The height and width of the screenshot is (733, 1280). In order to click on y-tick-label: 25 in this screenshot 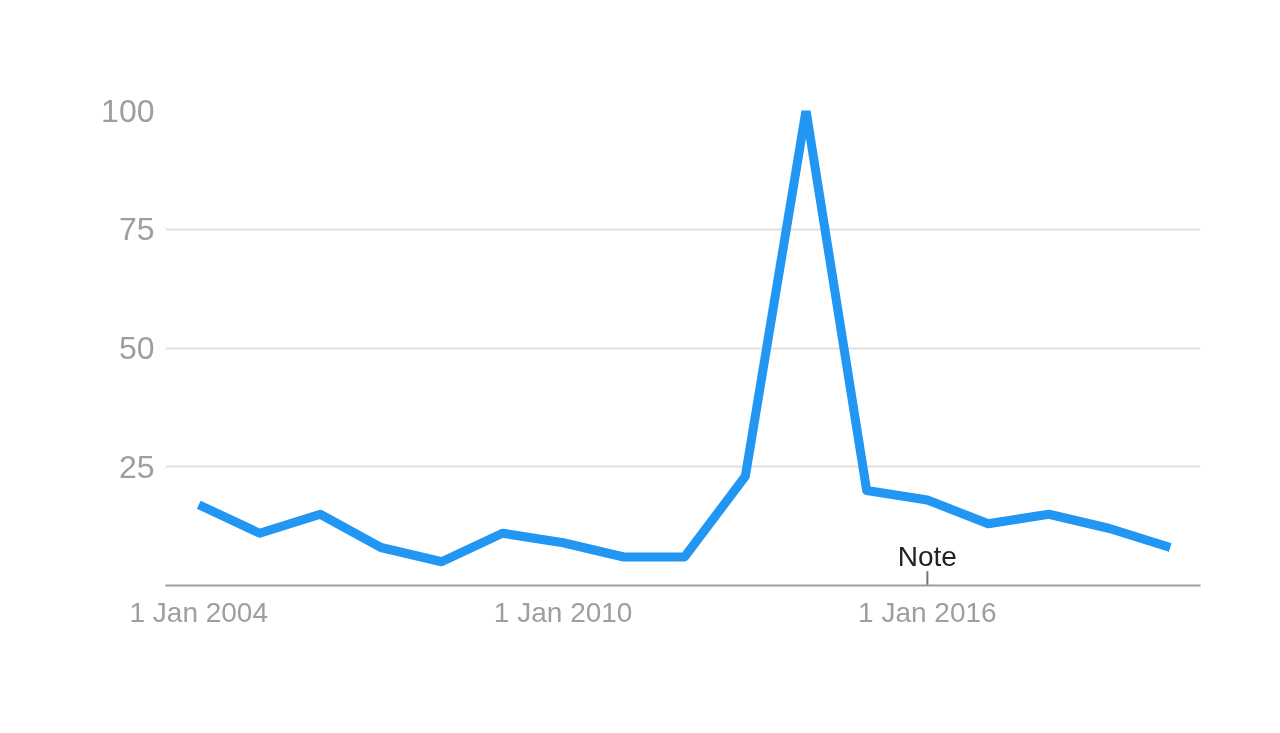, I will do `click(136, 466)`.